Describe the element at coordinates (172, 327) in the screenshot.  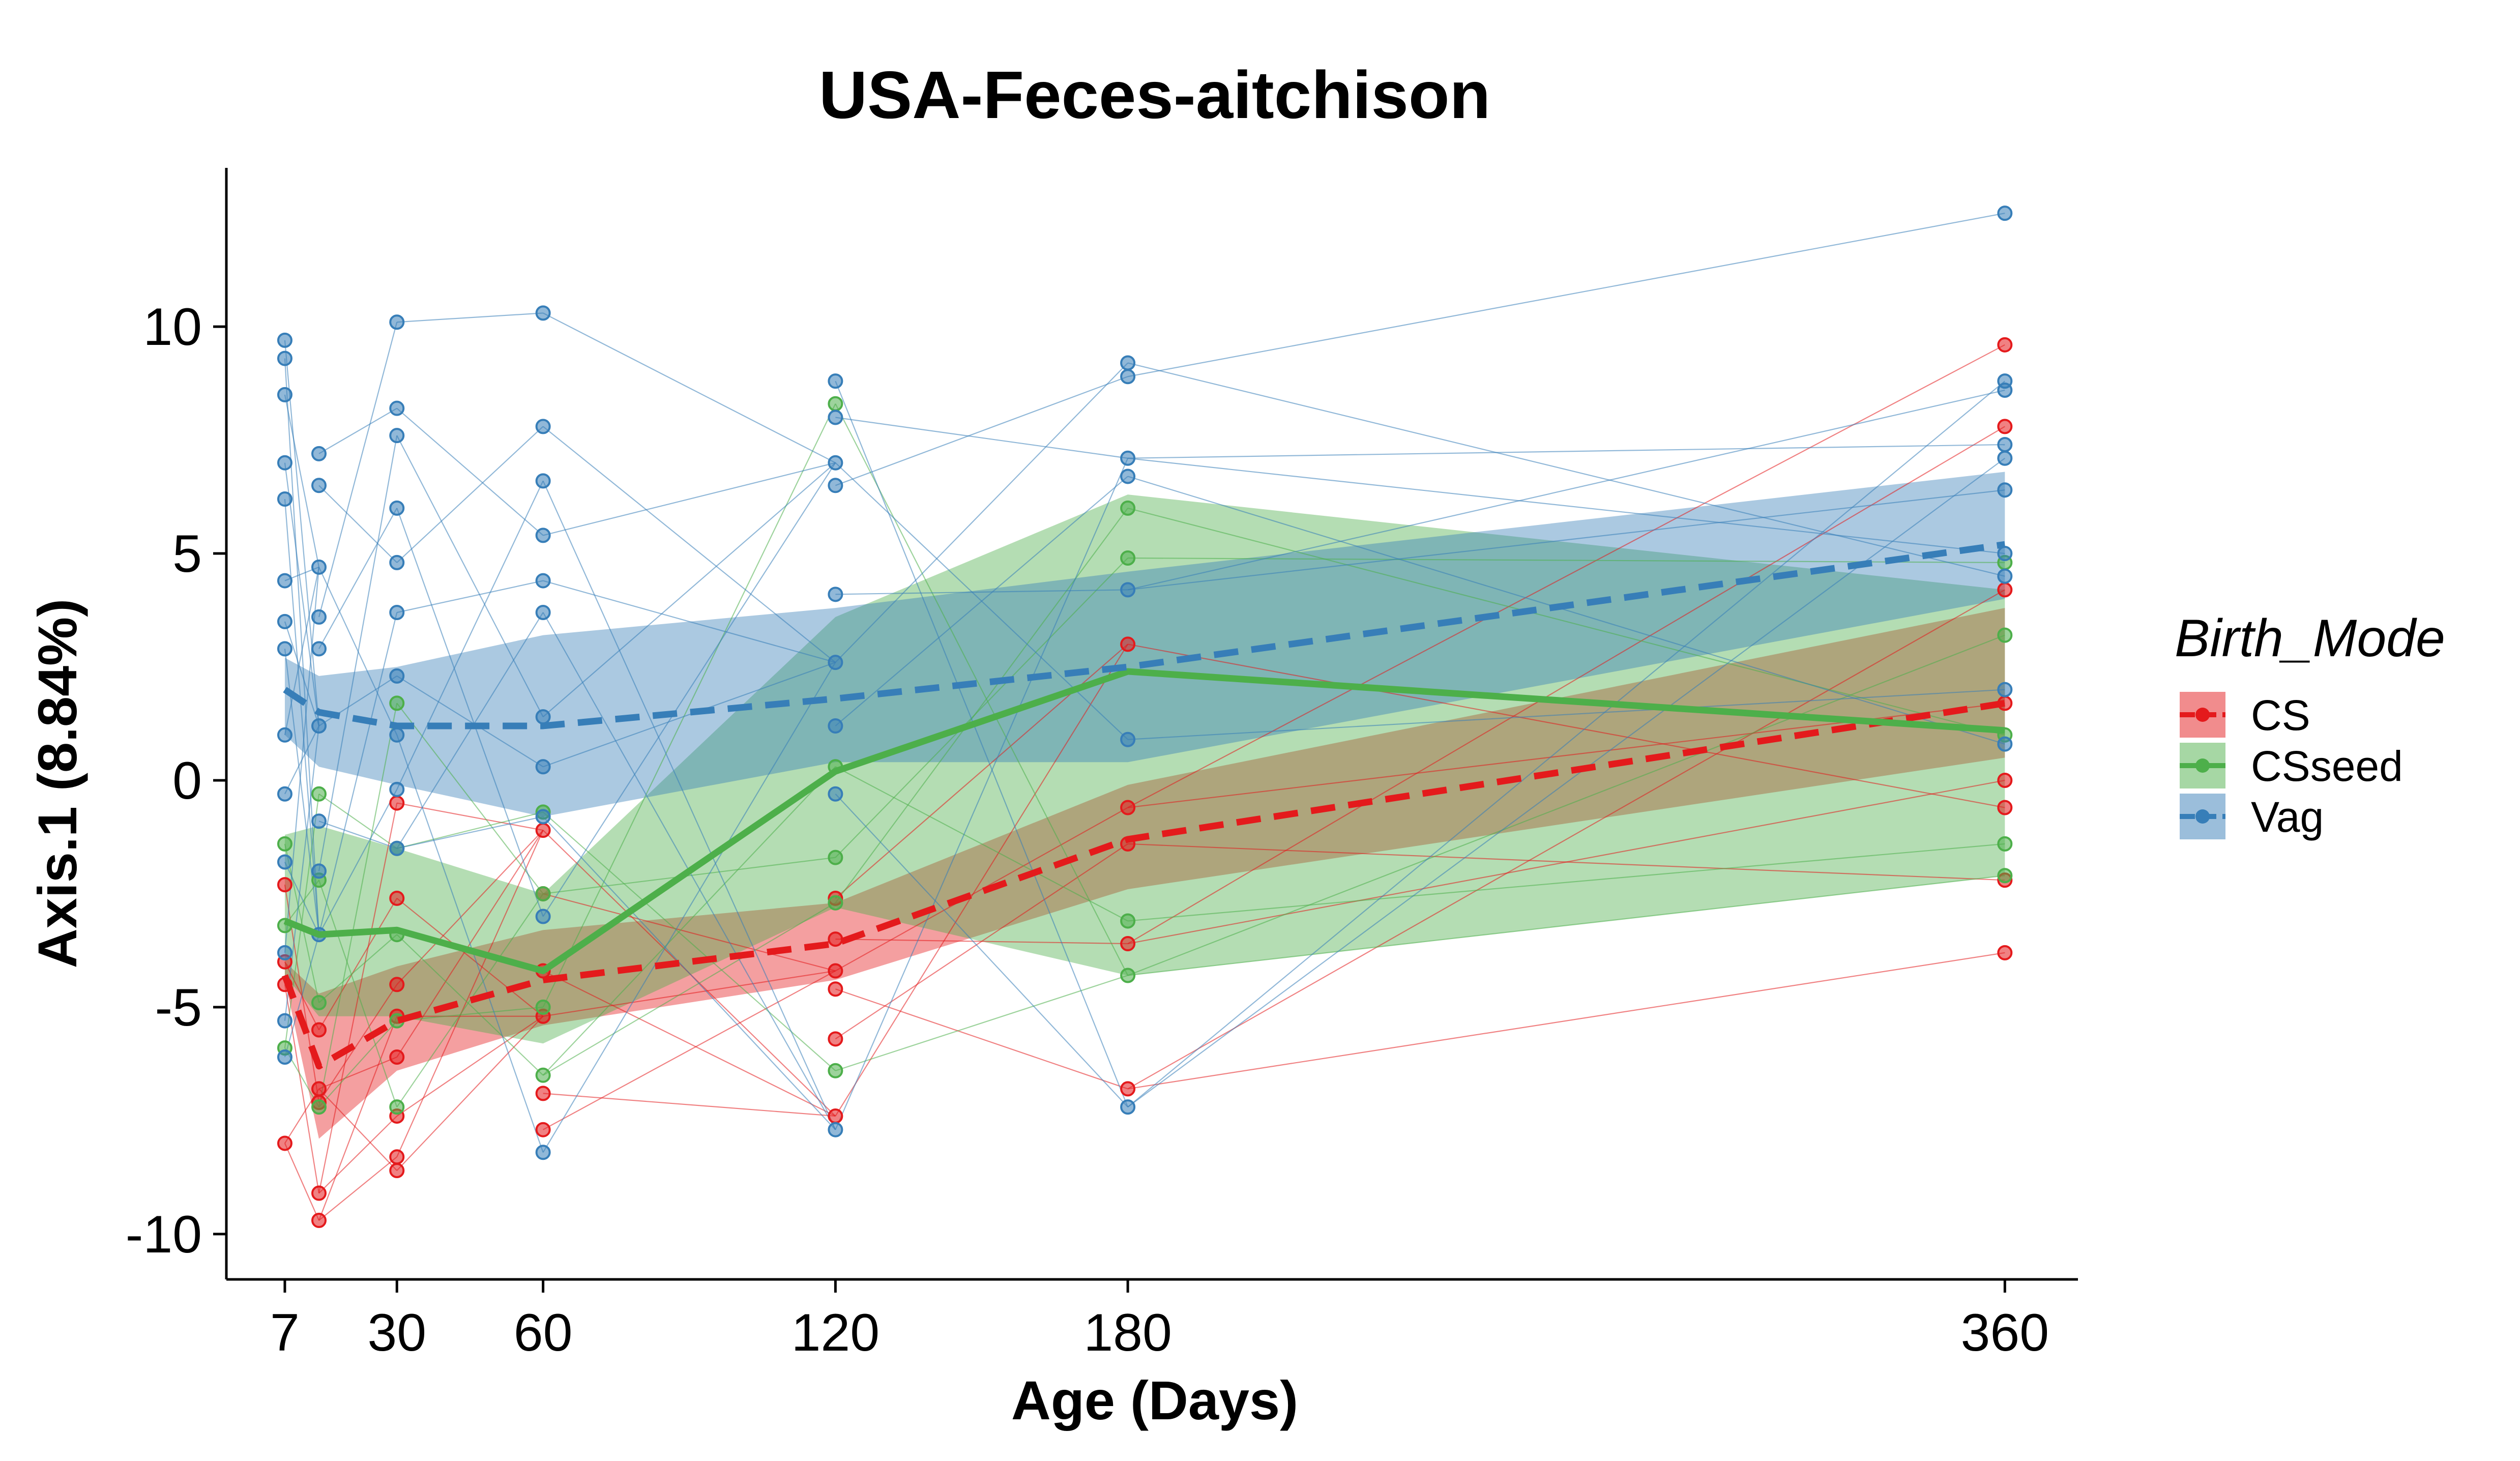
I see `y-tick-label: 10` at that location.